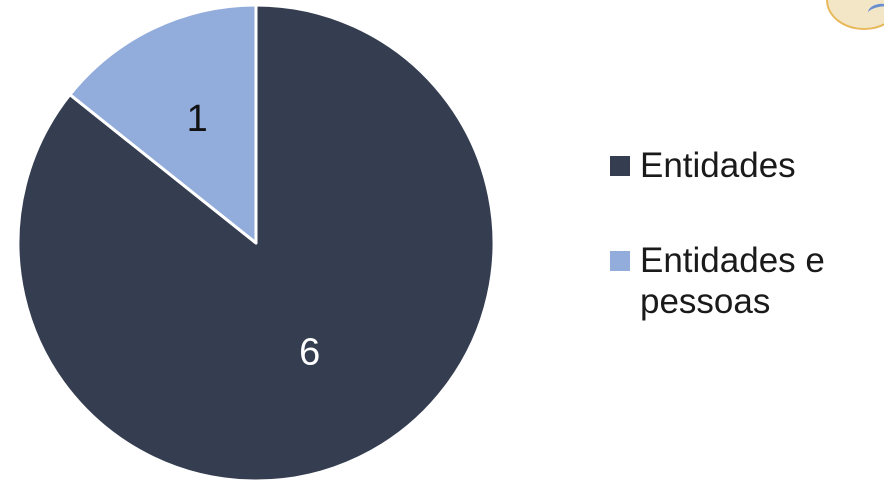 The width and height of the screenshot is (884, 481). Describe the element at coordinates (620, 166) in the screenshot. I see `legend-swatch-entidades` at that location.